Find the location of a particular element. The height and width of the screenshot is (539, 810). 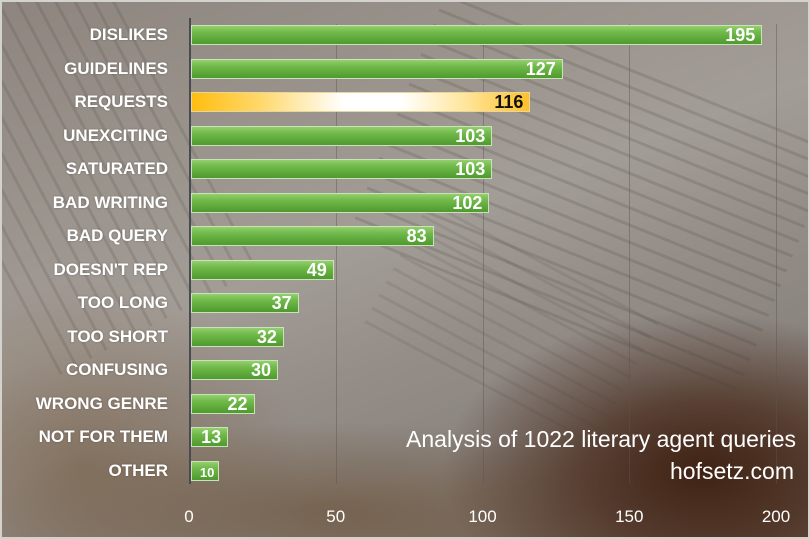

y-axis-line is located at coordinates (190, 251).